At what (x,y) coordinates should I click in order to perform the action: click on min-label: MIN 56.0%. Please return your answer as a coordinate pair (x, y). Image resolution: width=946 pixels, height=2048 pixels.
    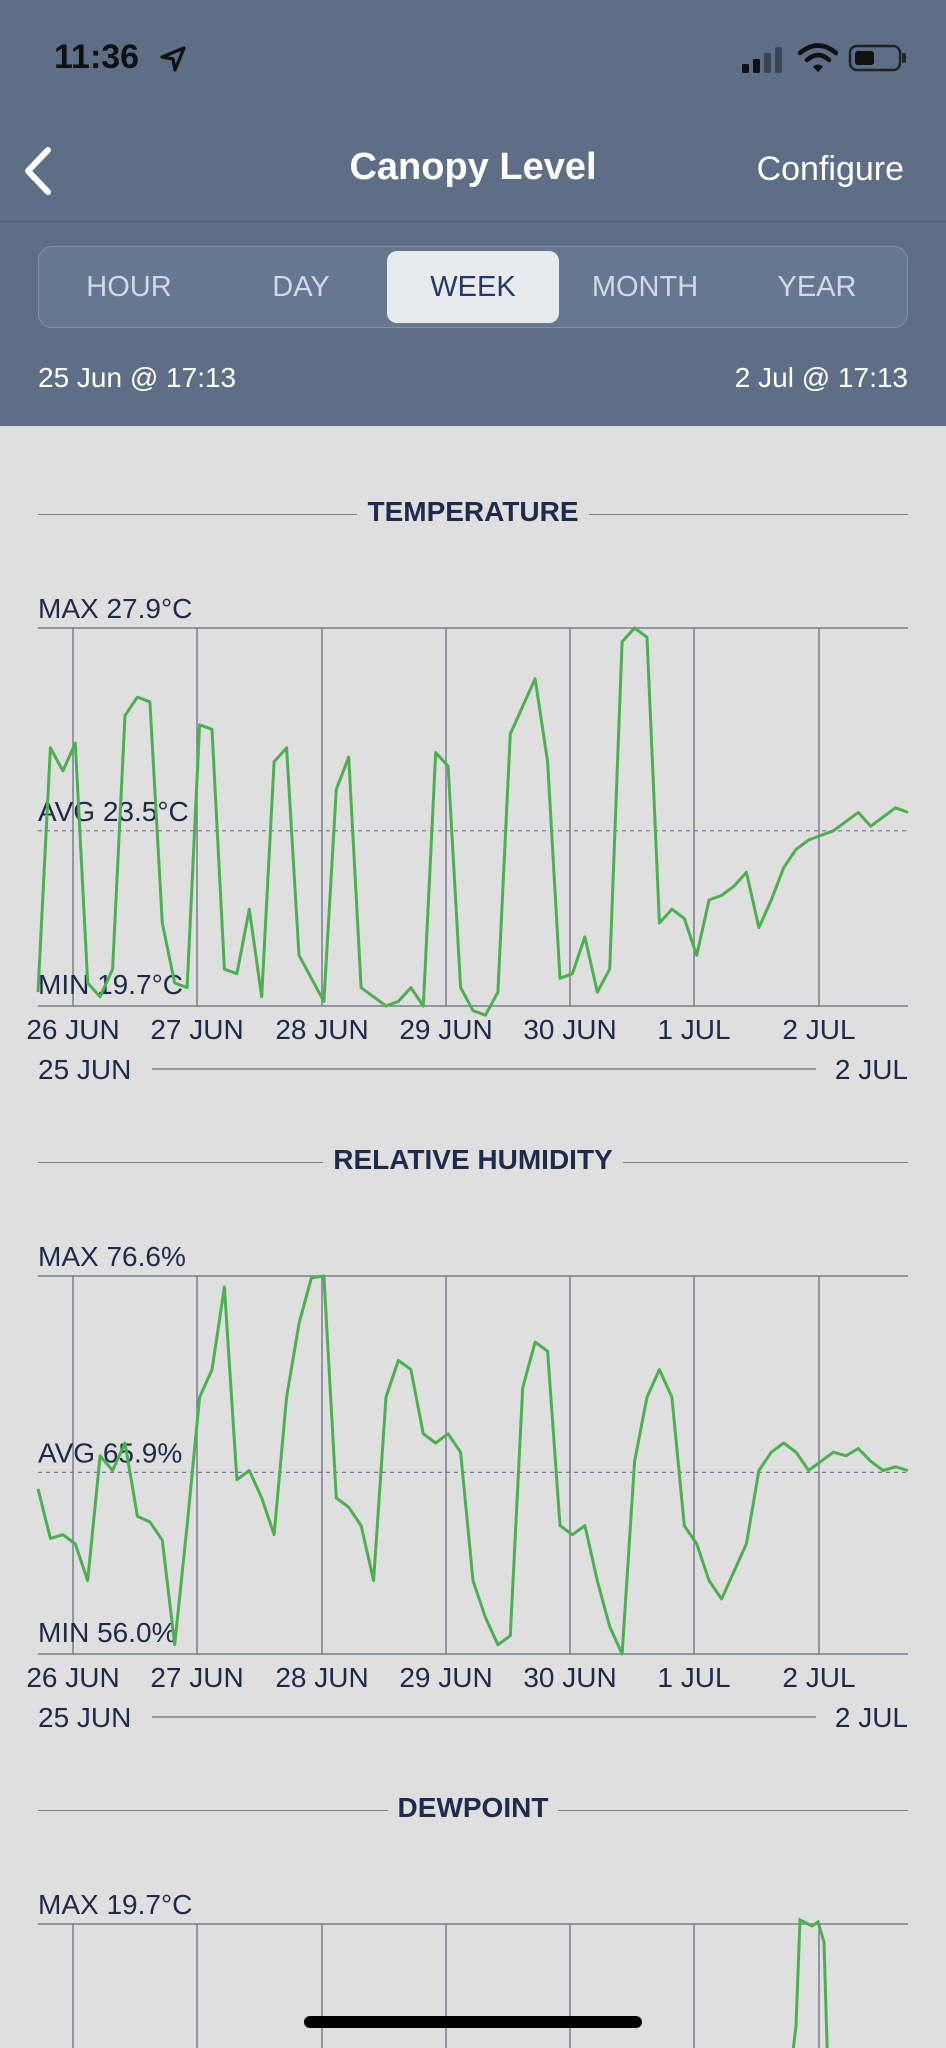
    Looking at the image, I should click on (107, 1632).